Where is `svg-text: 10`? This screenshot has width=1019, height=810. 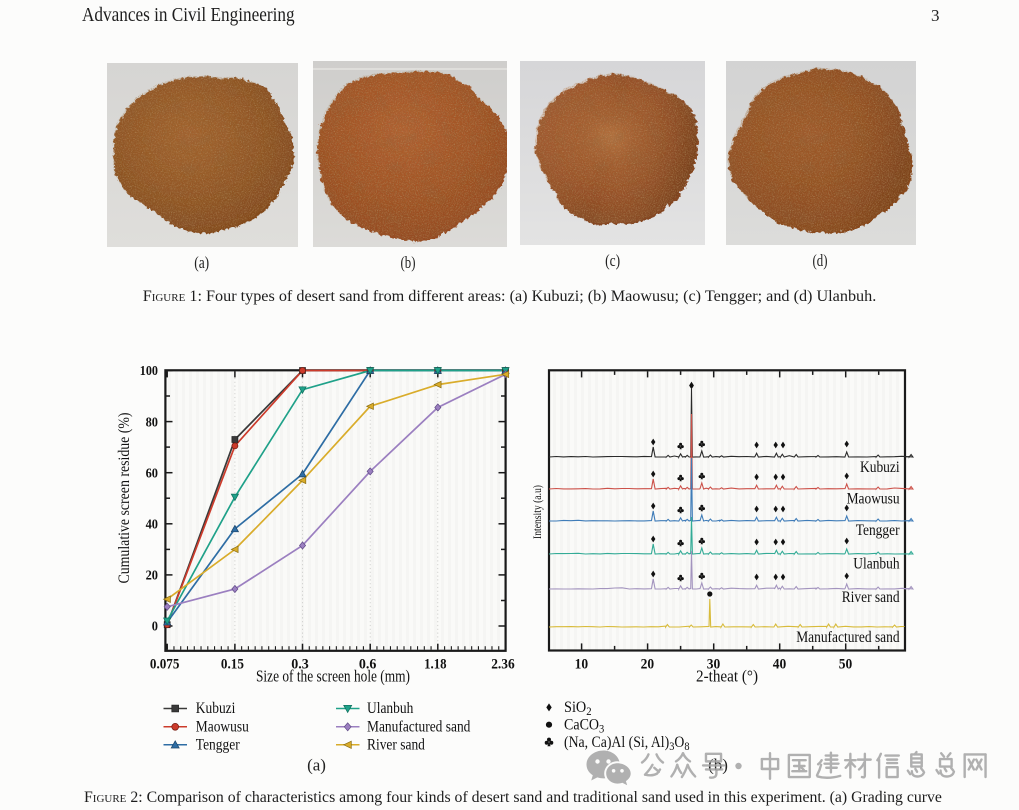 svg-text: 10 is located at coordinates (582, 664).